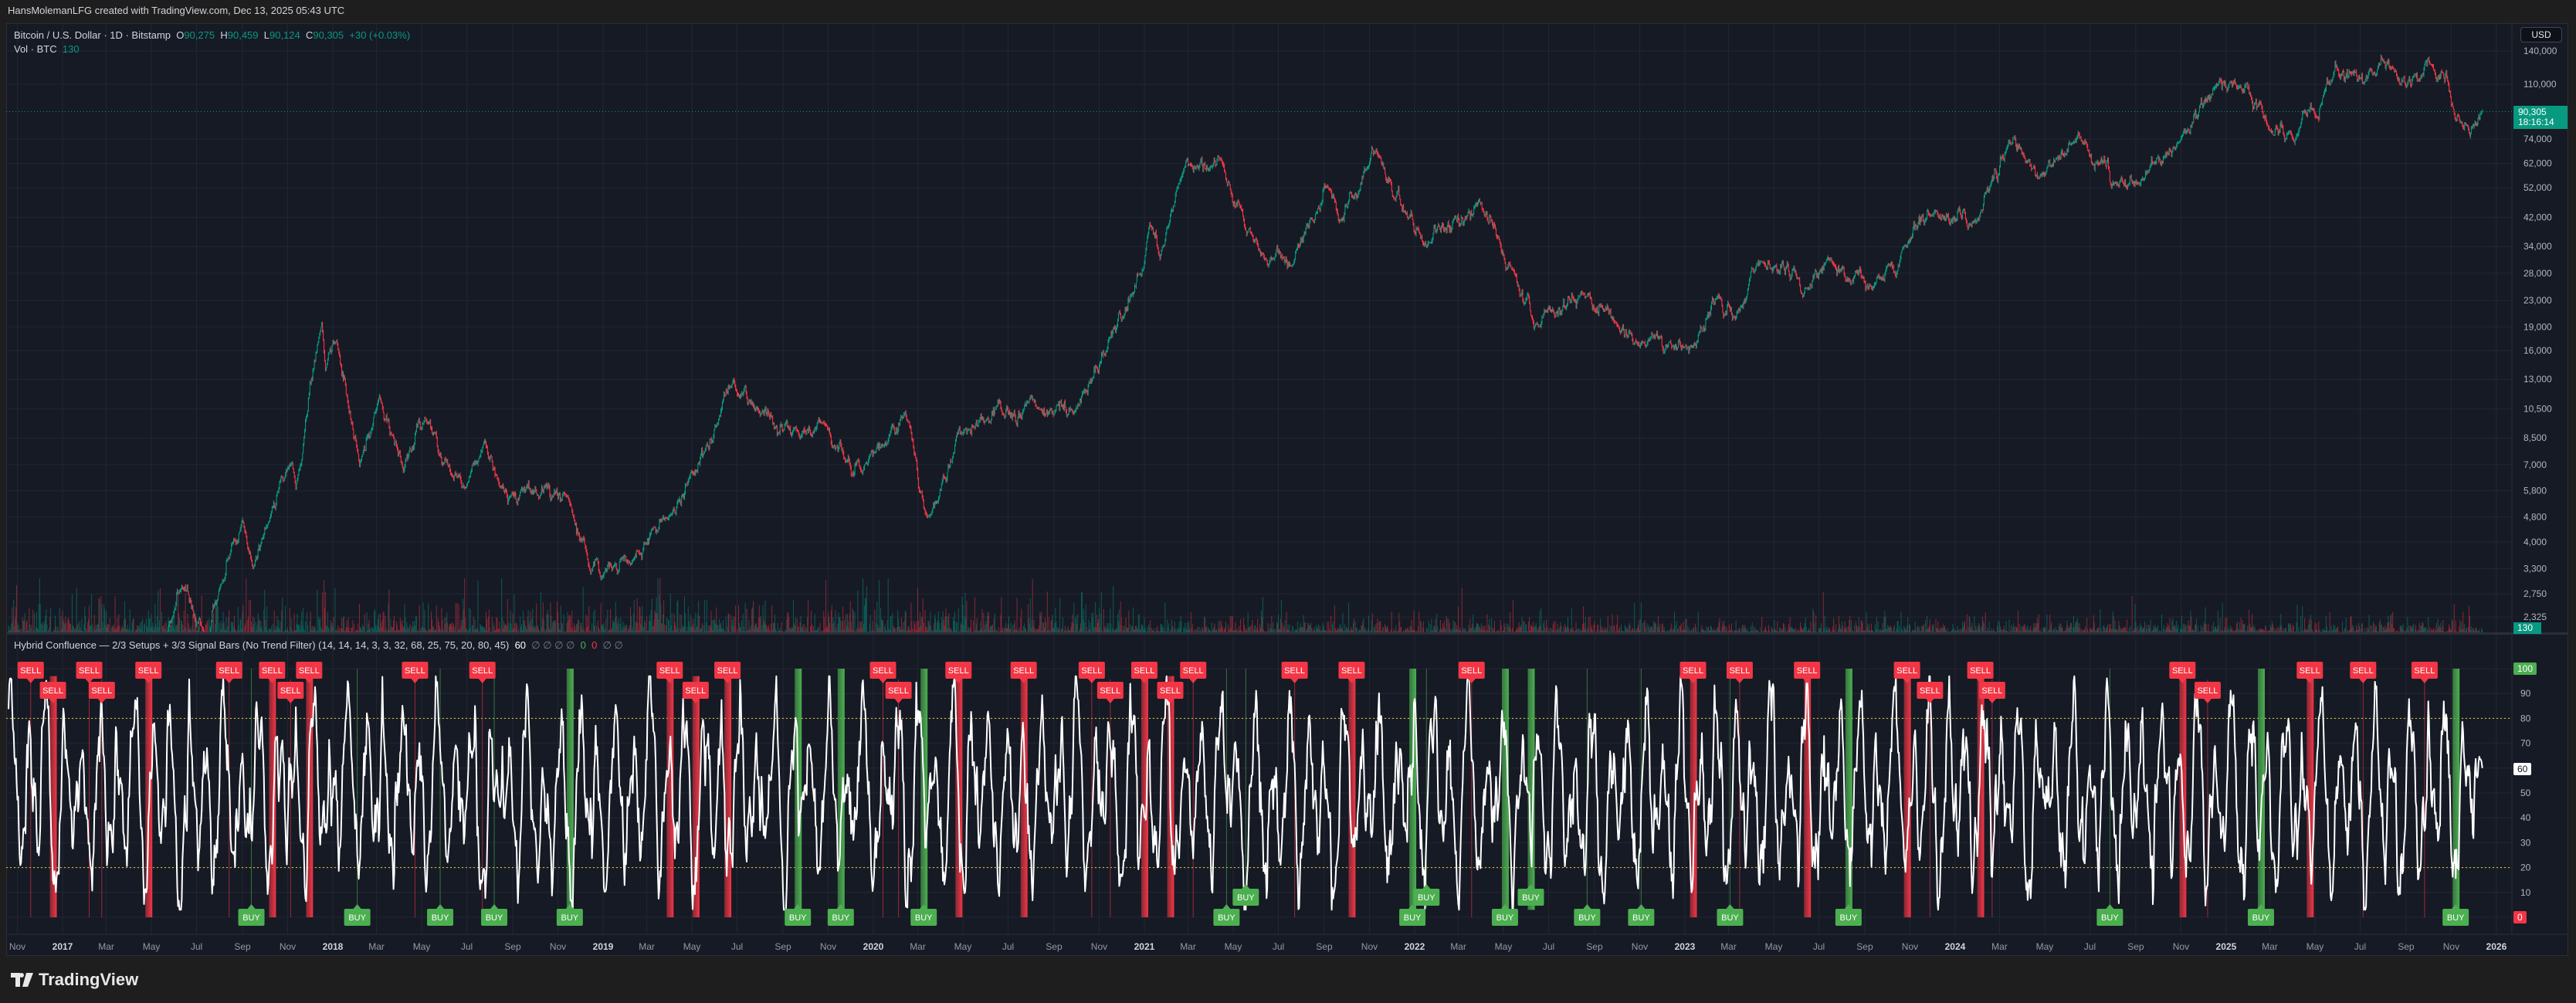 The height and width of the screenshot is (1003, 2576). Describe the element at coordinates (333, 946) in the screenshot. I see `time-axis-year-label: 2018` at that location.